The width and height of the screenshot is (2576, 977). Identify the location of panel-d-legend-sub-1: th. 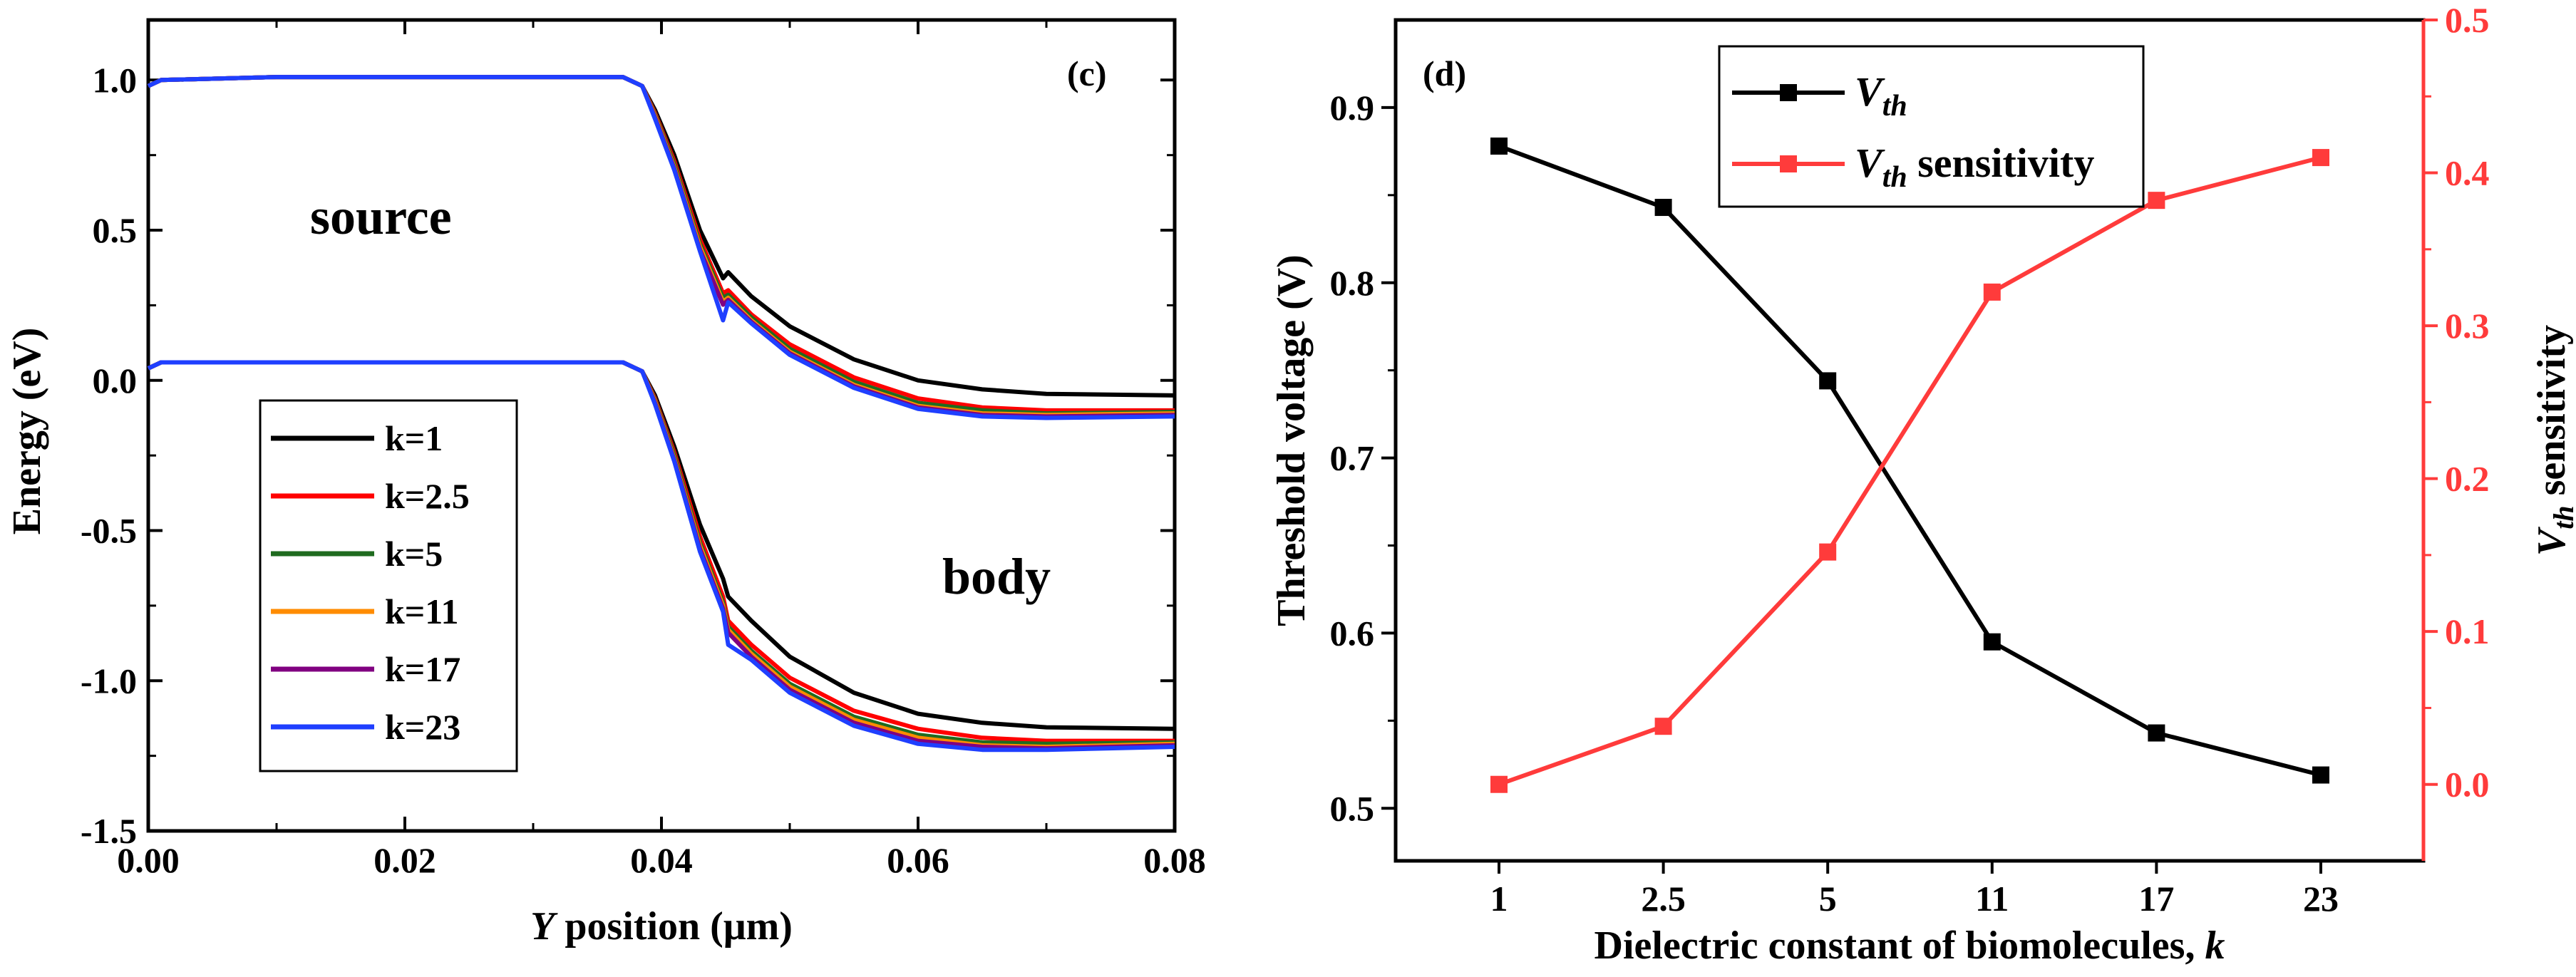
(1894, 177).